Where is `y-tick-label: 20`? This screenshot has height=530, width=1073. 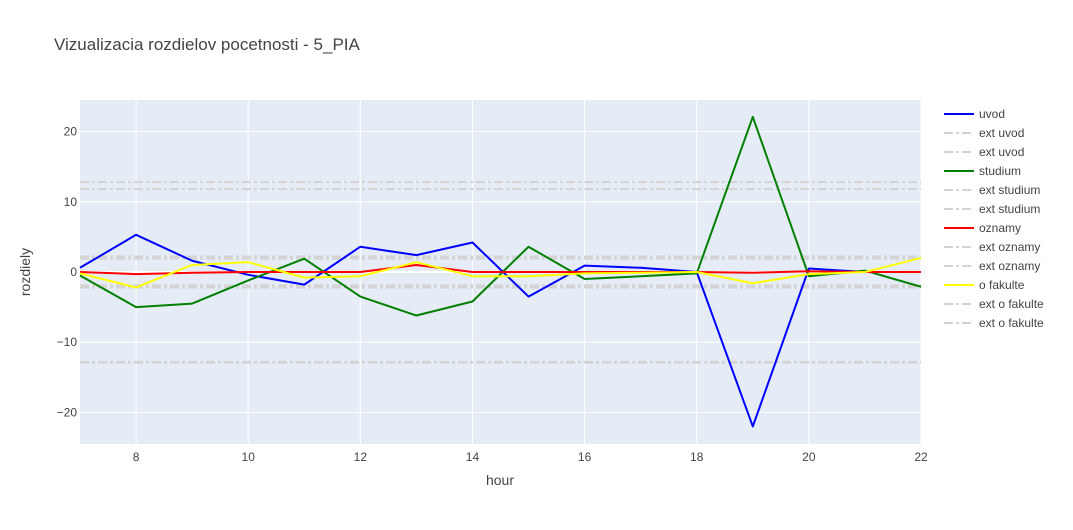
y-tick-label: 20 is located at coordinates (71, 132).